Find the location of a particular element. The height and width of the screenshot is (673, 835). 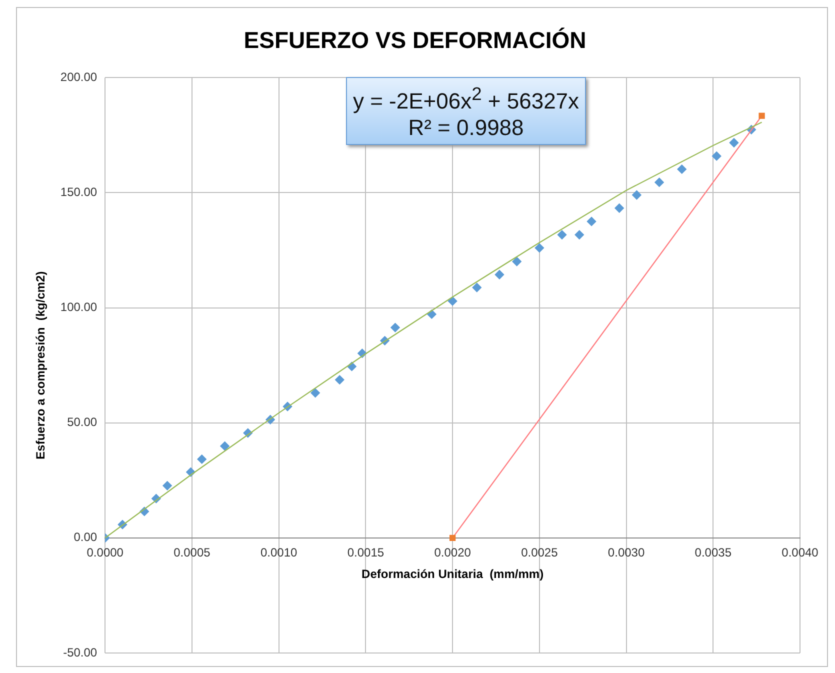

x-tick-label: 0.0040 is located at coordinates (800, 552).